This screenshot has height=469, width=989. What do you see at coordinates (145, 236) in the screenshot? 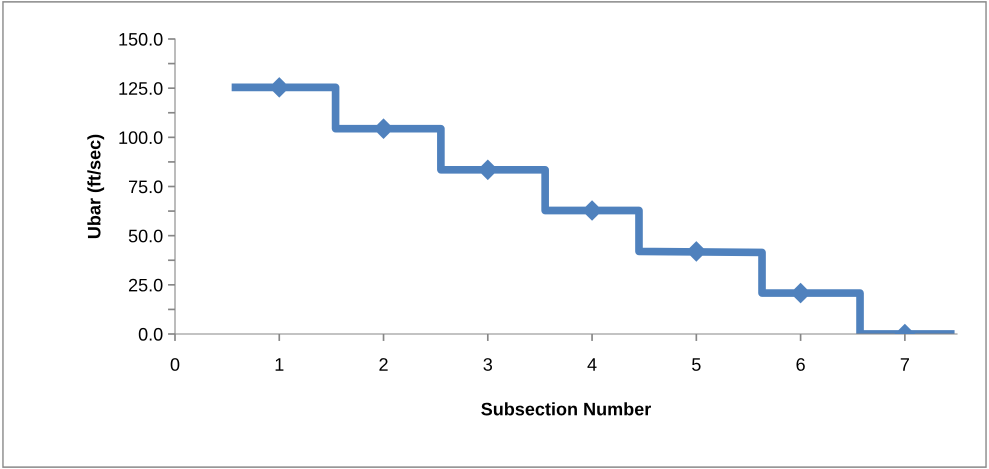
I see `y-tick-label: 50.0` at bounding box center [145, 236].